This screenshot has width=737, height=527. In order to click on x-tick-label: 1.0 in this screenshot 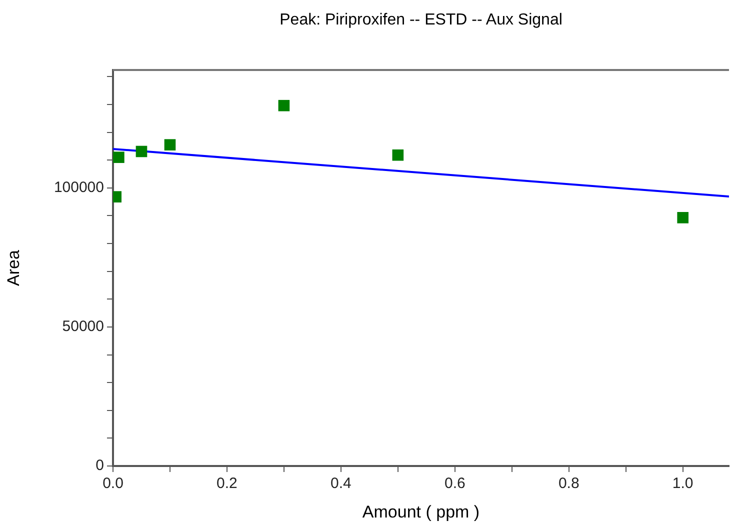, I will do `click(683, 483)`.